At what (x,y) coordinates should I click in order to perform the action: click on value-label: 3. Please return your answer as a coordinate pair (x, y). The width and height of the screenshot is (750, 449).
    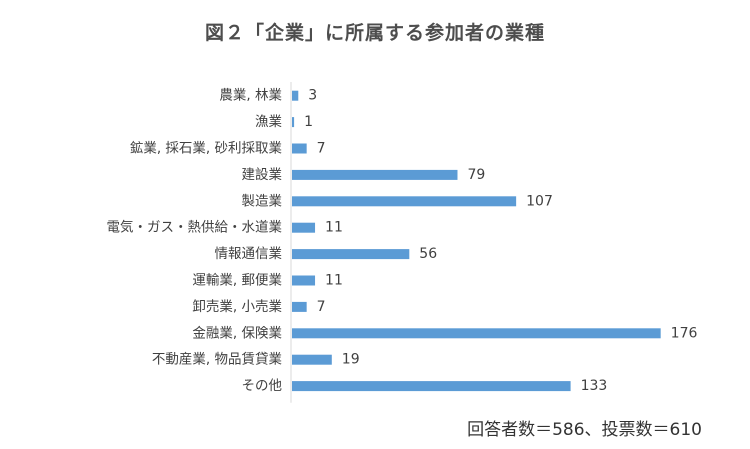
    Looking at the image, I should click on (312, 96).